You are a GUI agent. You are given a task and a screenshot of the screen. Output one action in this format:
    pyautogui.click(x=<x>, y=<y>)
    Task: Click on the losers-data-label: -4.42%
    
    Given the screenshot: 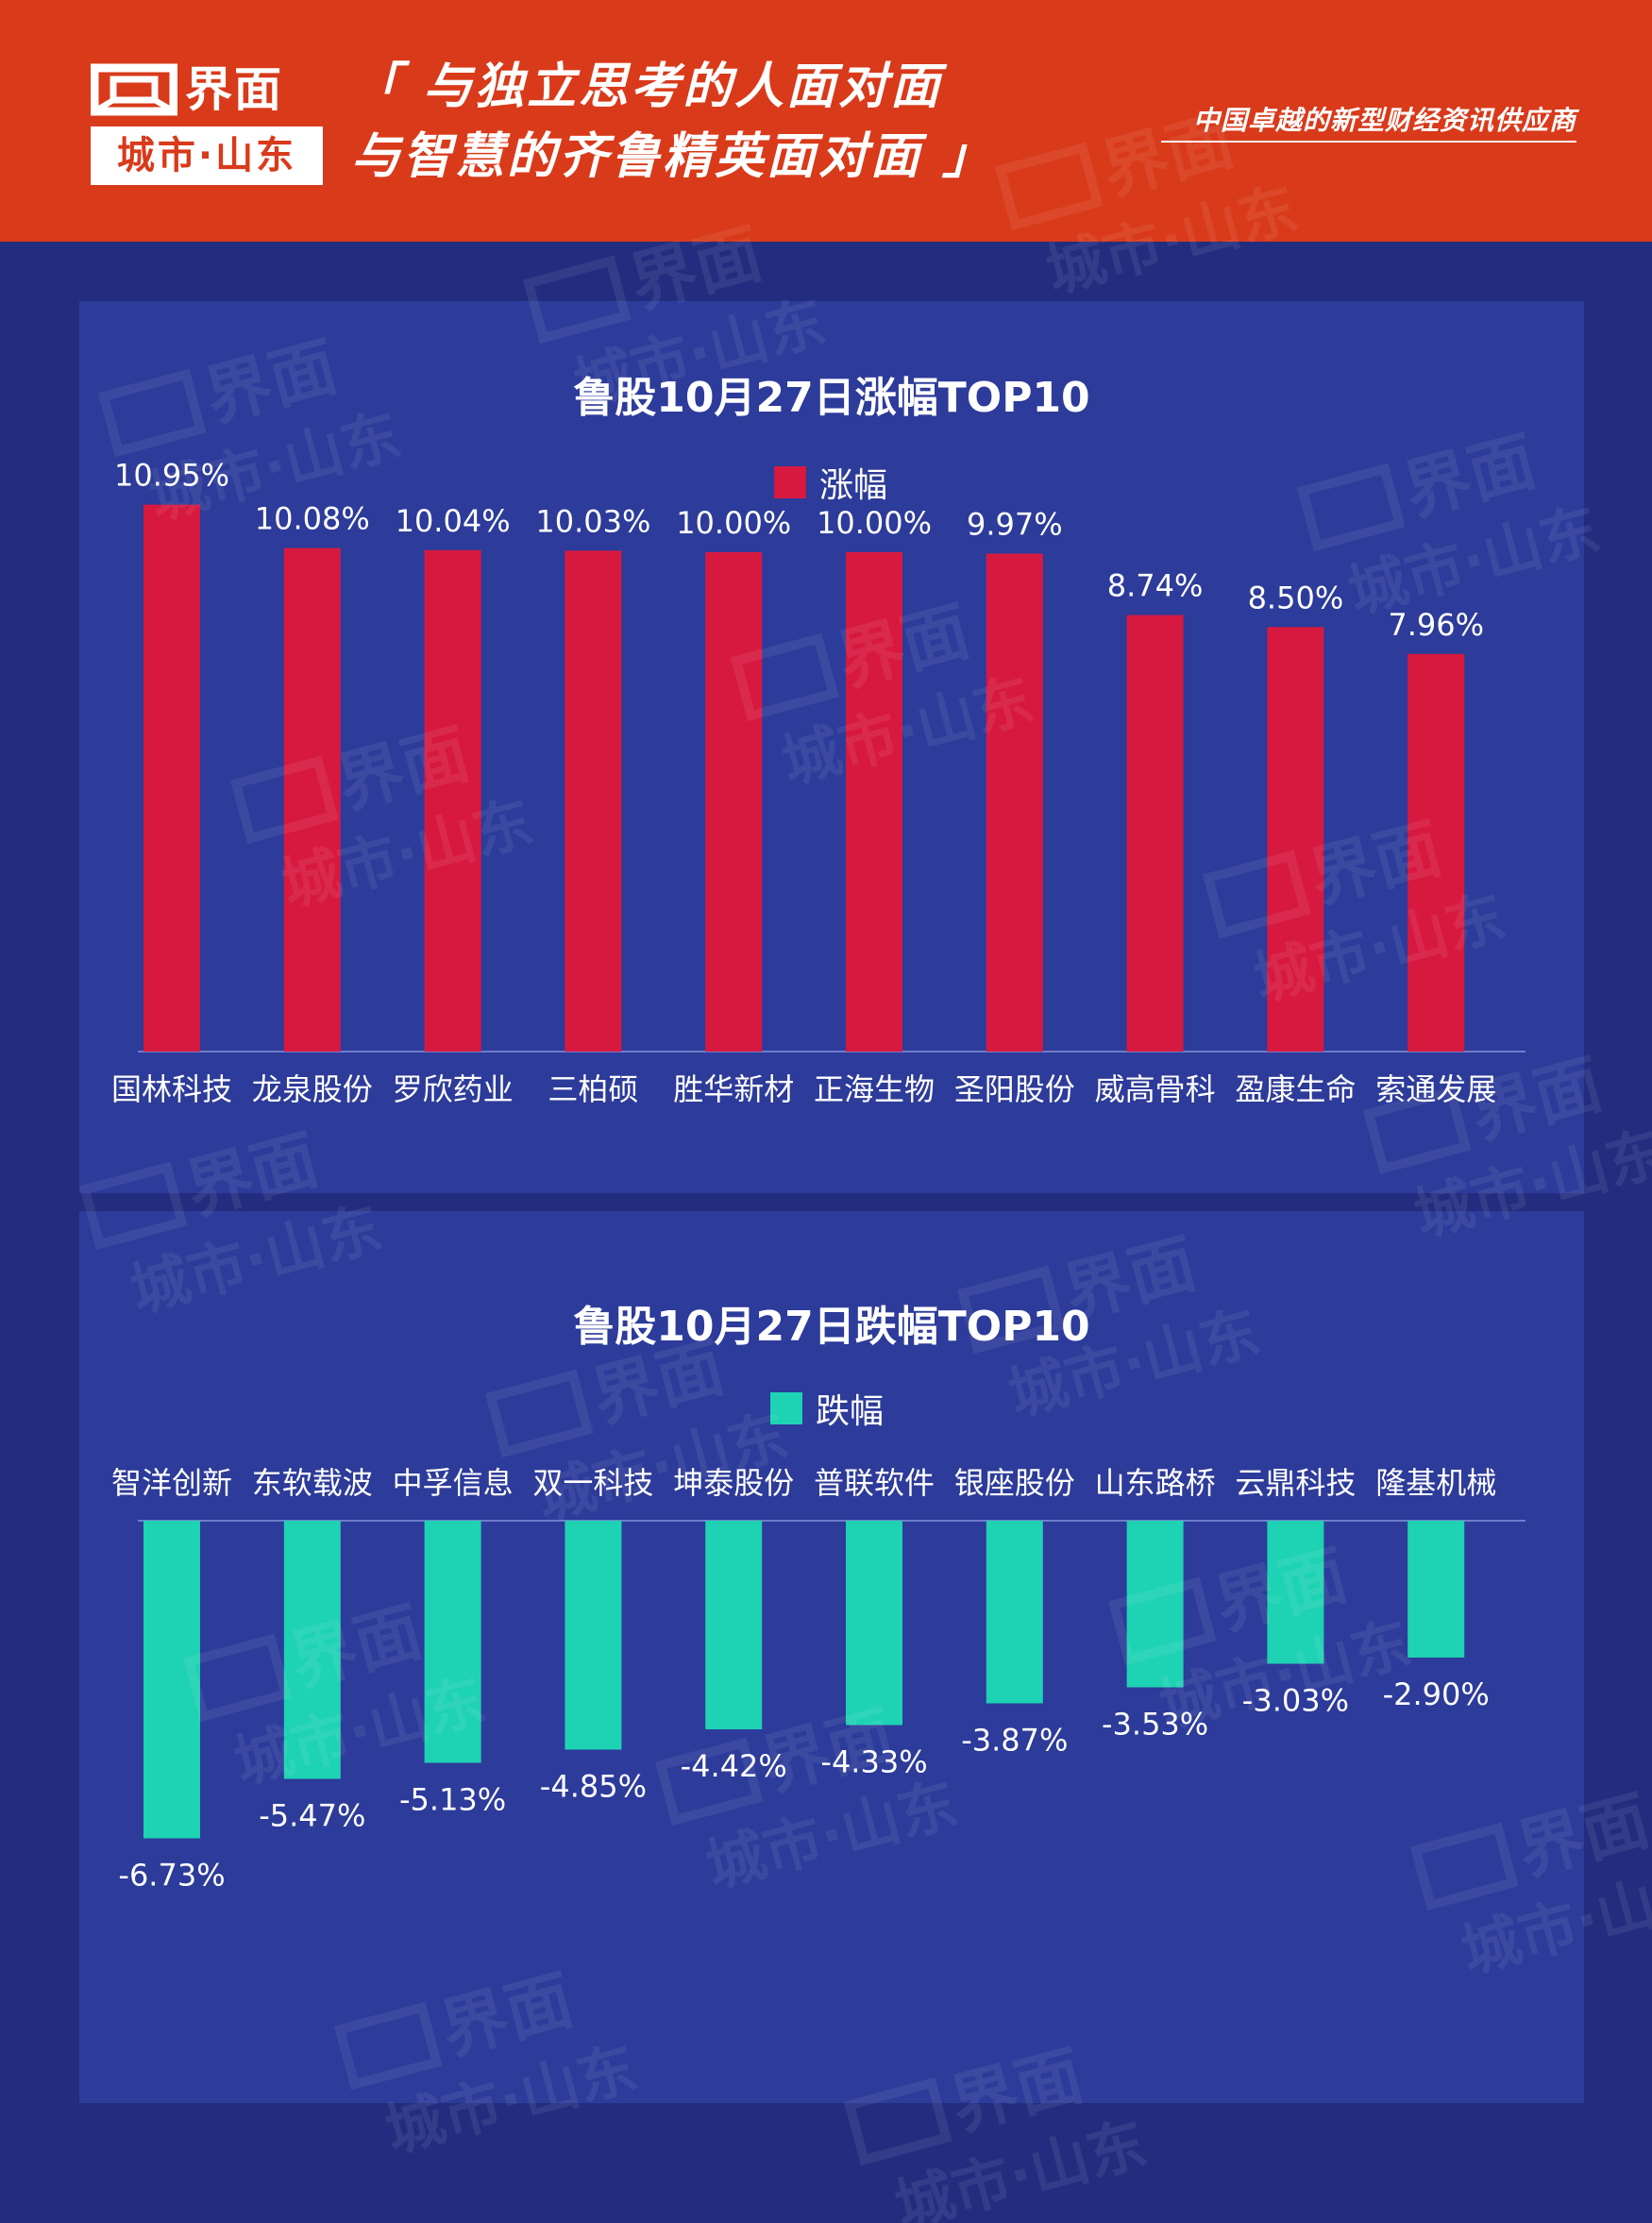 What is the action you would take?
    pyautogui.click(x=734, y=1766)
    